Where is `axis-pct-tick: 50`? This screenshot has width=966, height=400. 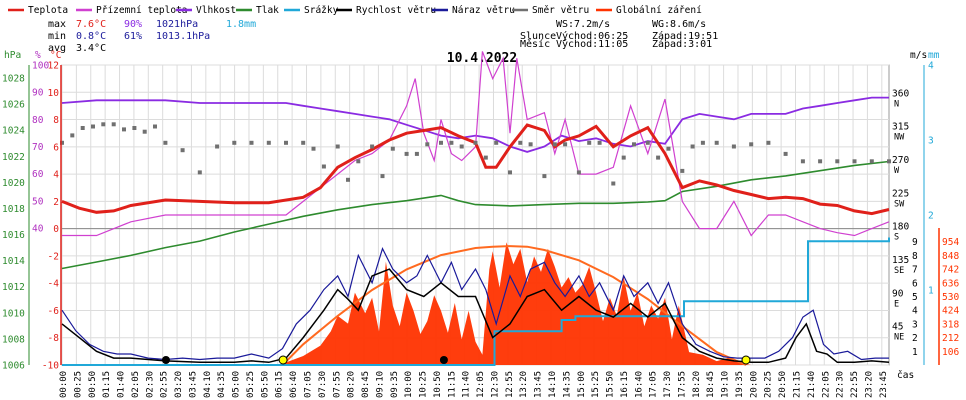 axis-pct-tick: 50 is located at coordinates (38, 201).